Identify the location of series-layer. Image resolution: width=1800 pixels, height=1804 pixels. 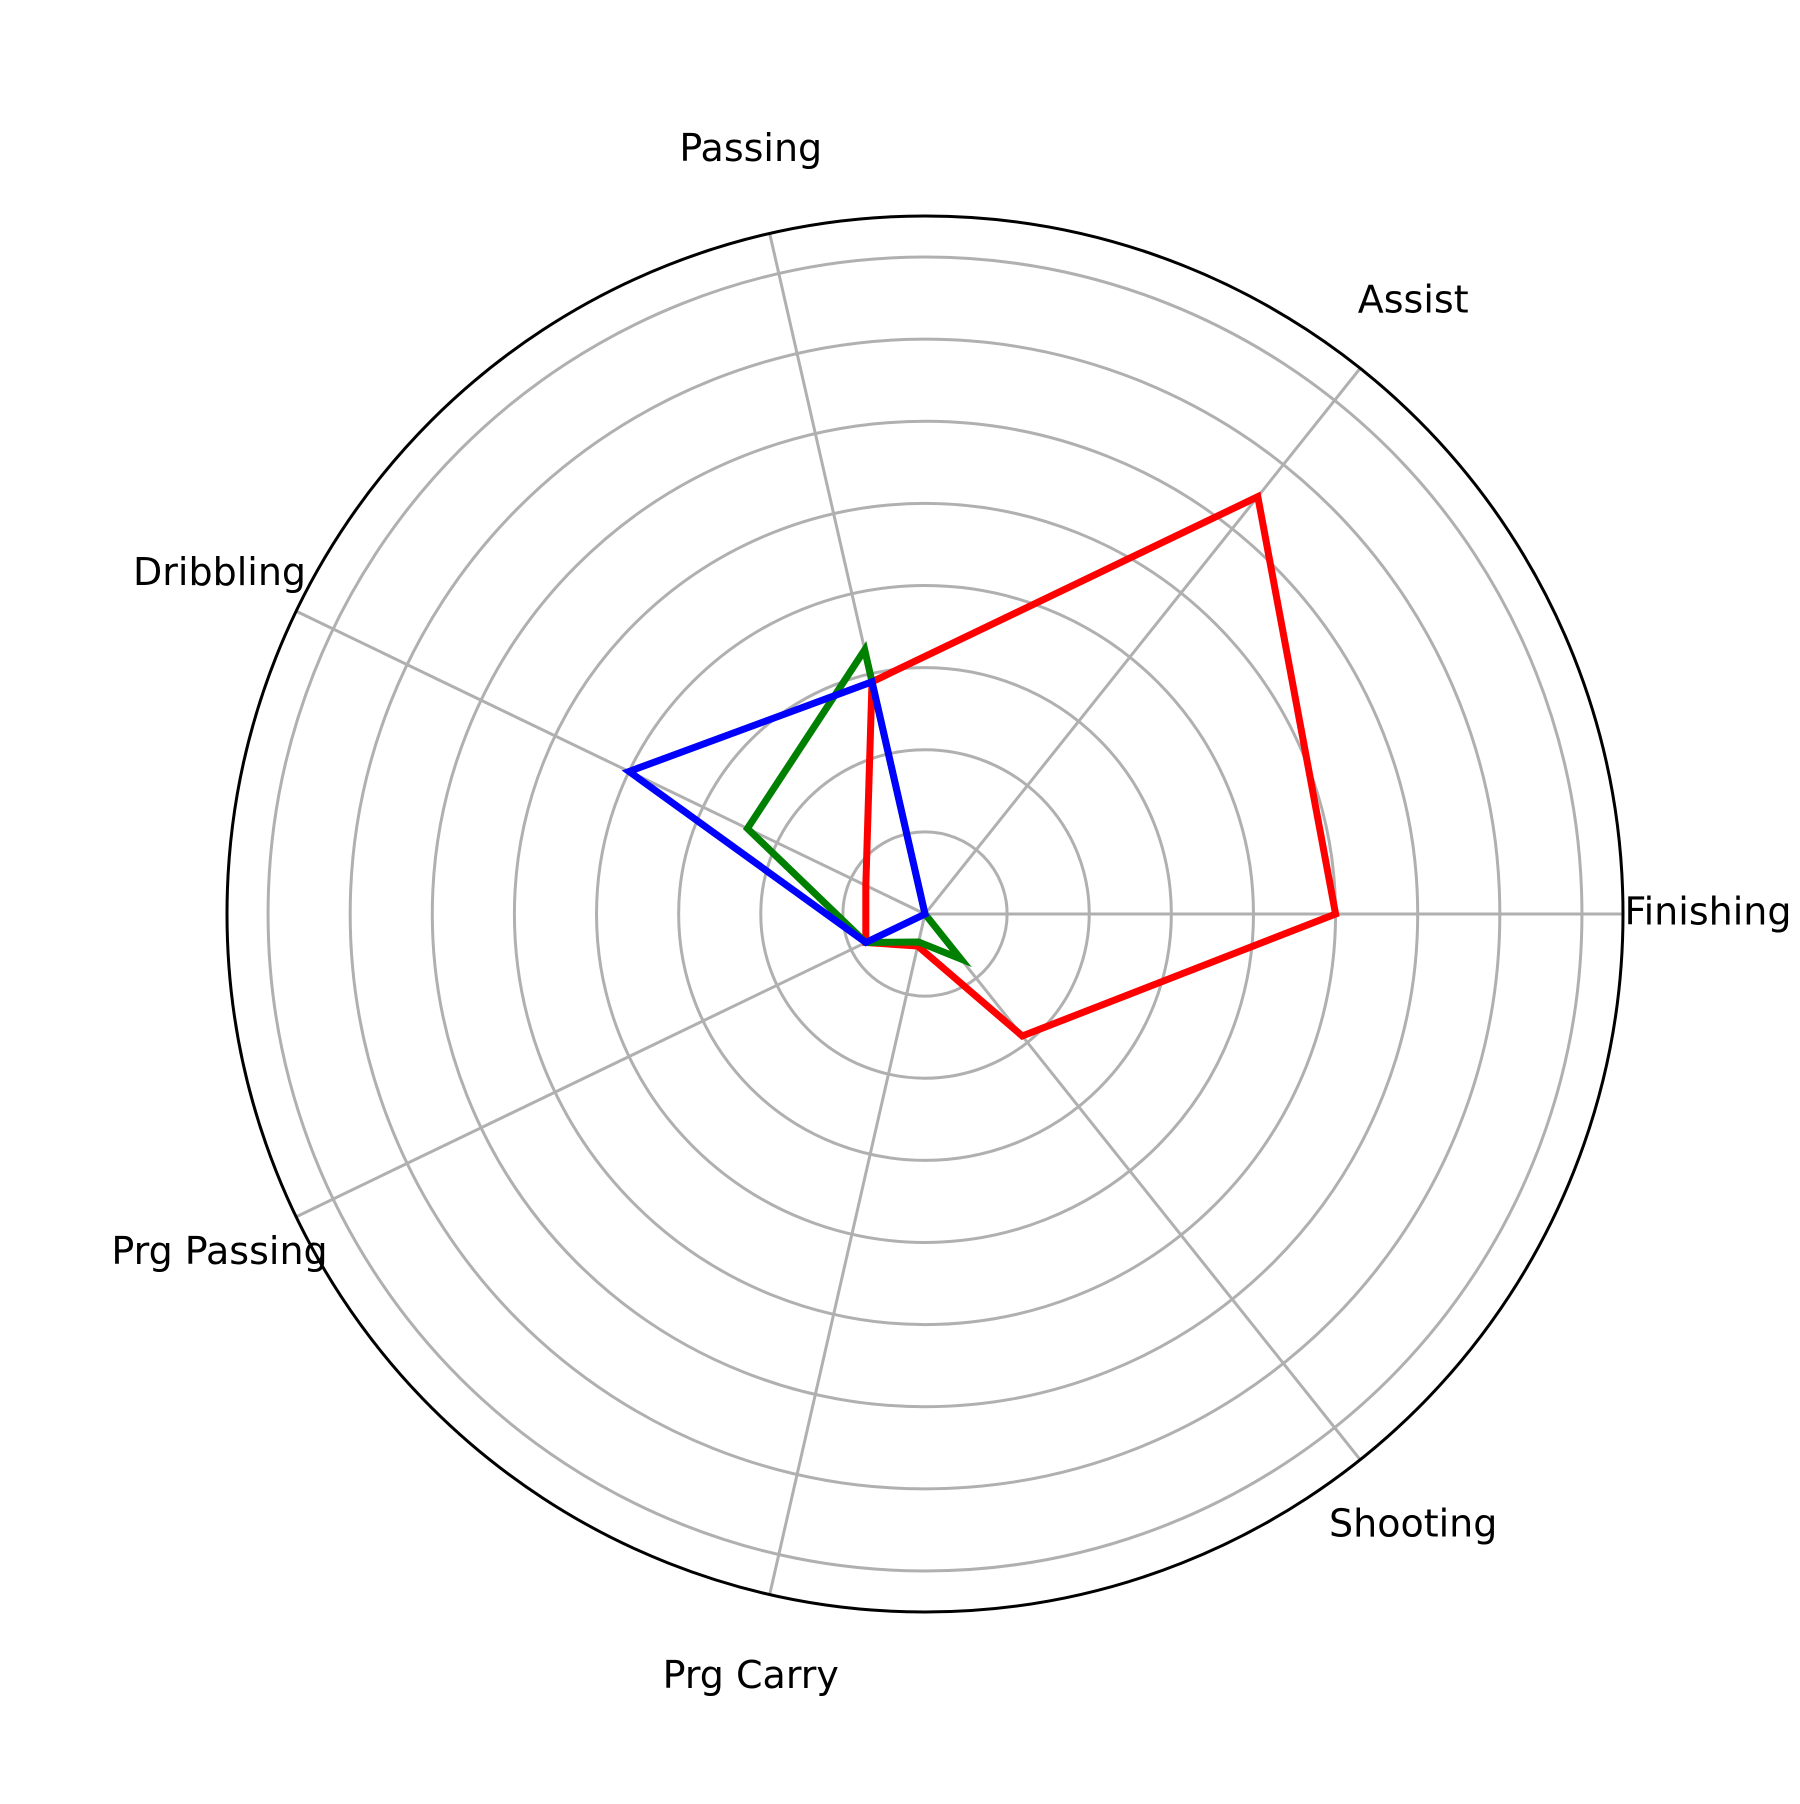
(980, 766).